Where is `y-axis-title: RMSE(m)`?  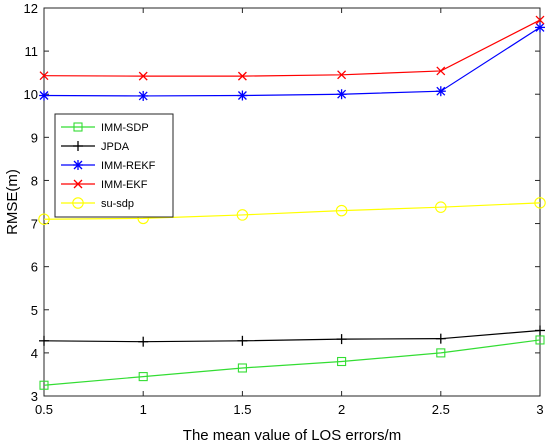 y-axis-title: RMSE(m) is located at coordinates (12, 202).